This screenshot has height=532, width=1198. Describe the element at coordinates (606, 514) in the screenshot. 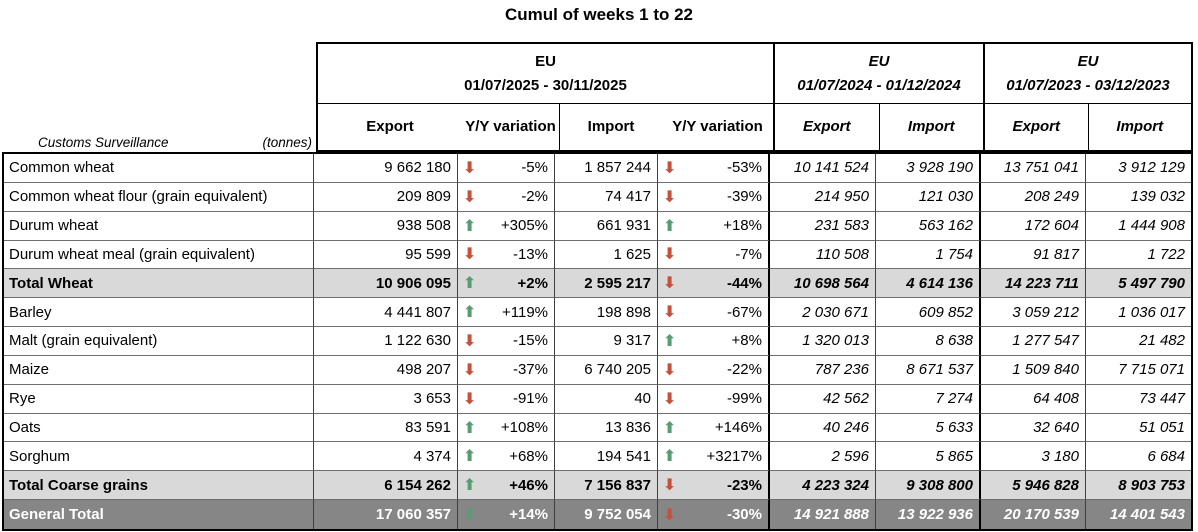

I see `import-2025-value: 9 752 054` at that location.